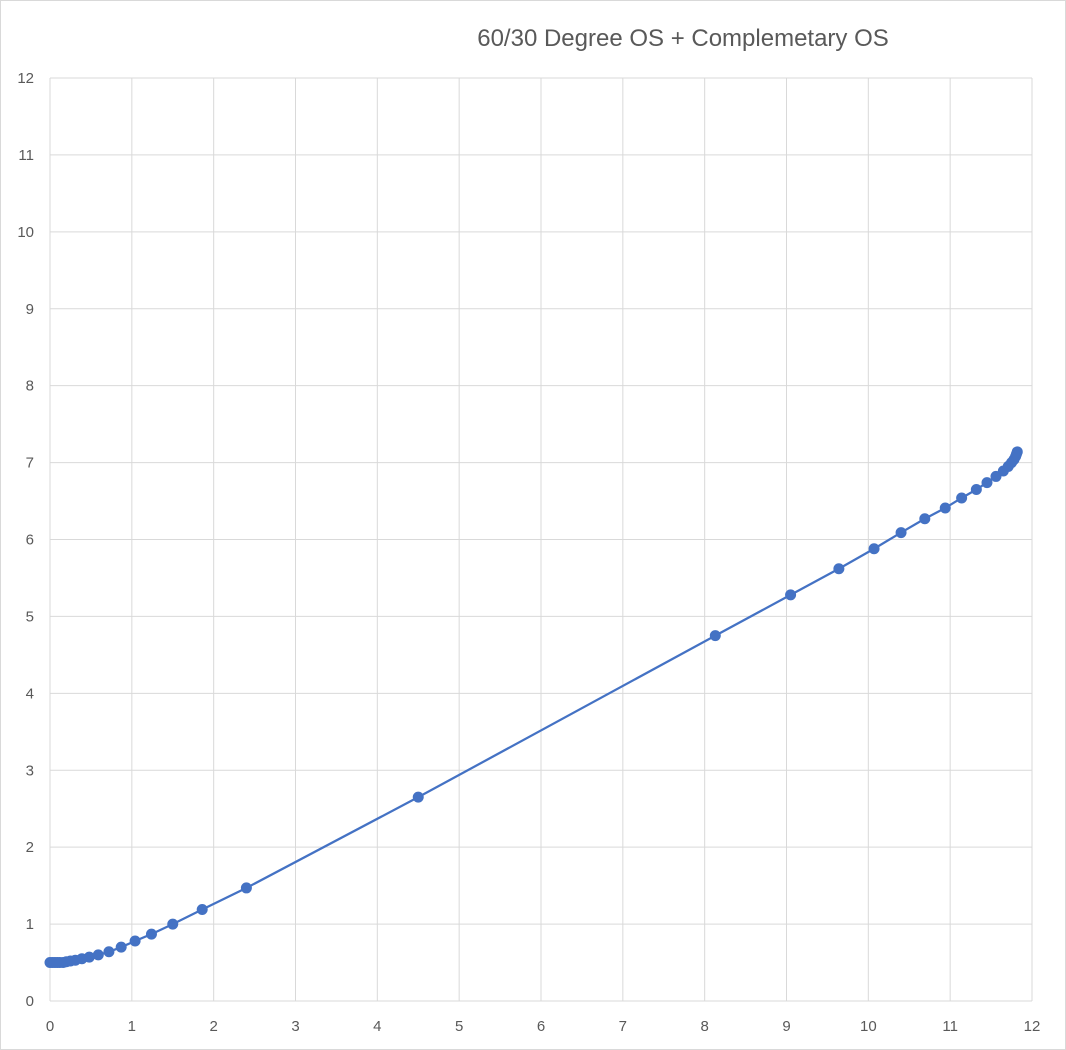 The height and width of the screenshot is (1050, 1066). Describe the element at coordinates (50, 1026) in the screenshot. I see `x-tick-label: 0` at that location.